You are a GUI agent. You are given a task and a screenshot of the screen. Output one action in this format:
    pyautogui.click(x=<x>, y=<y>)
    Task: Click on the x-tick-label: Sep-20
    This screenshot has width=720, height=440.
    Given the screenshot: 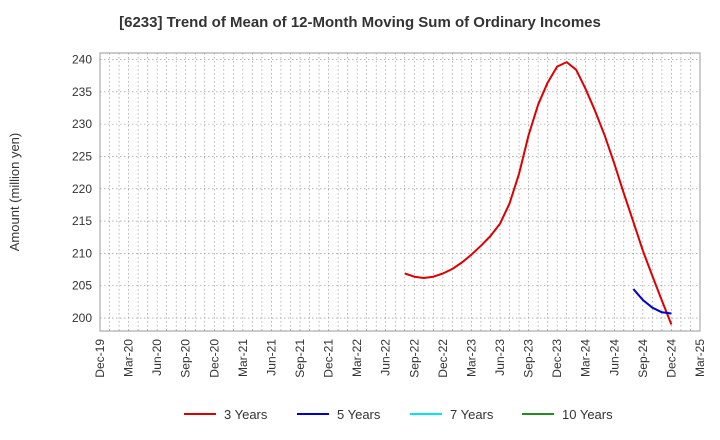 What is the action you would take?
    pyautogui.click(x=186, y=358)
    